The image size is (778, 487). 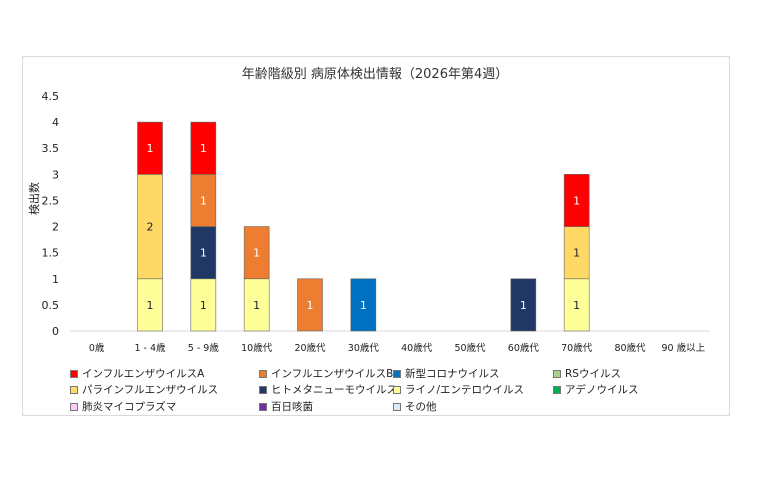 I want to click on x-tick-label: 30歳代, so click(x=364, y=348).